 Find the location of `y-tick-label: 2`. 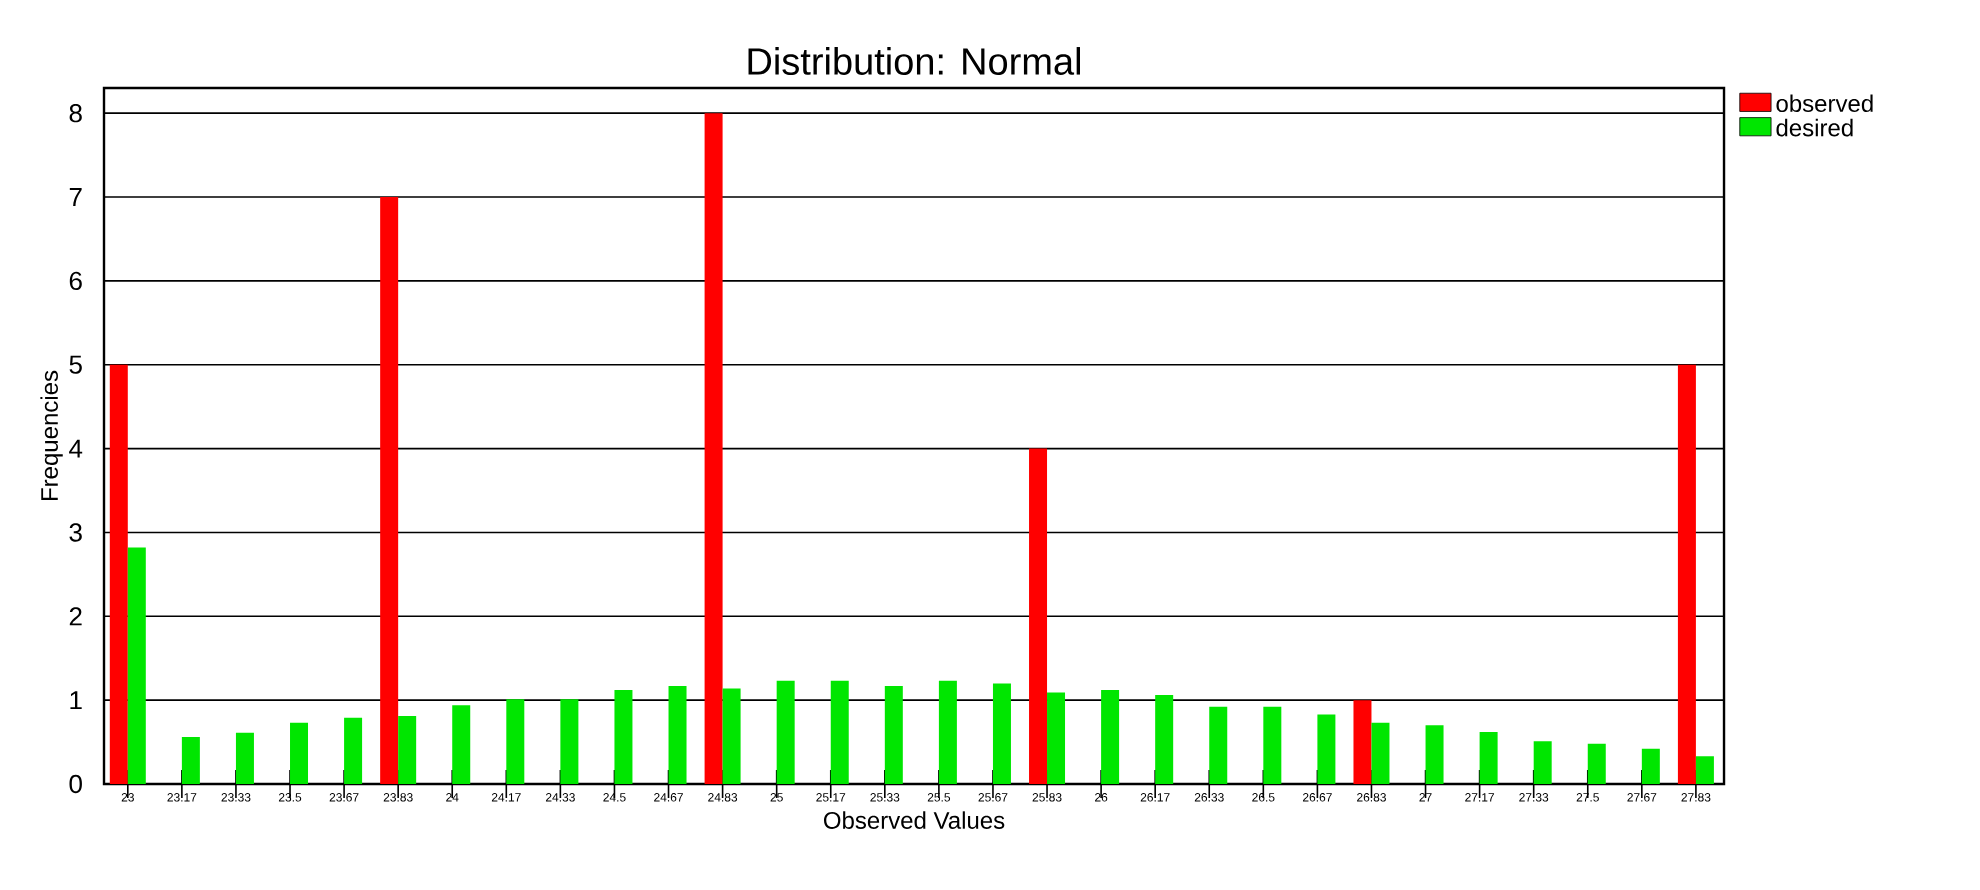

y-tick-label: 2 is located at coordinates (75, 616).